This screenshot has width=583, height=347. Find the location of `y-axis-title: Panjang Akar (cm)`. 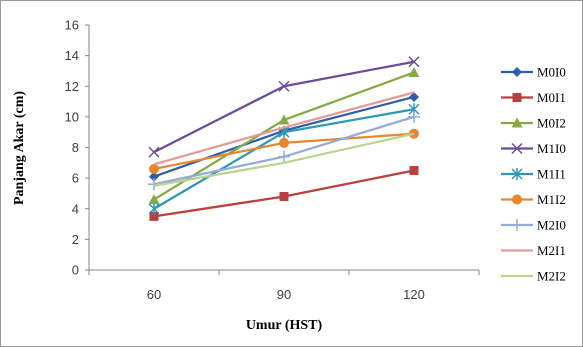

y-axis-title: Panjang Akar (cm) is located at coordinates (19, 148).